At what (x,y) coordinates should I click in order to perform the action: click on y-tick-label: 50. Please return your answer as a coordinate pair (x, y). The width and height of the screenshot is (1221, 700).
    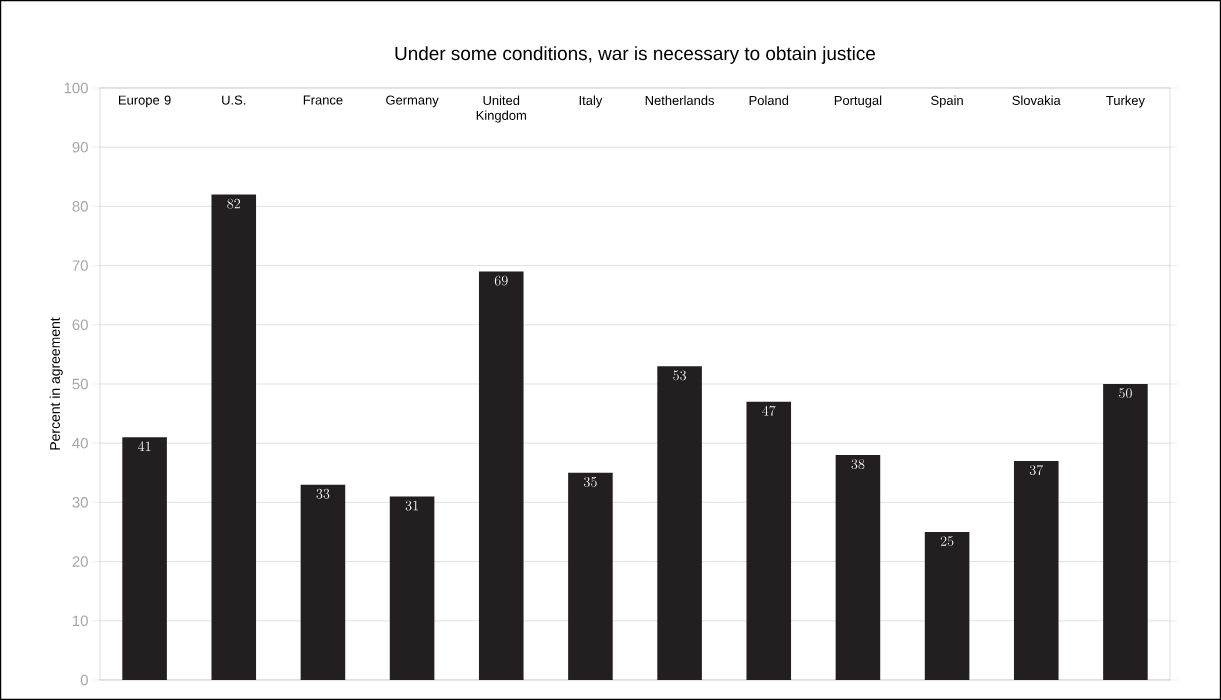
    Looking at the image, I should click on (80, 384).